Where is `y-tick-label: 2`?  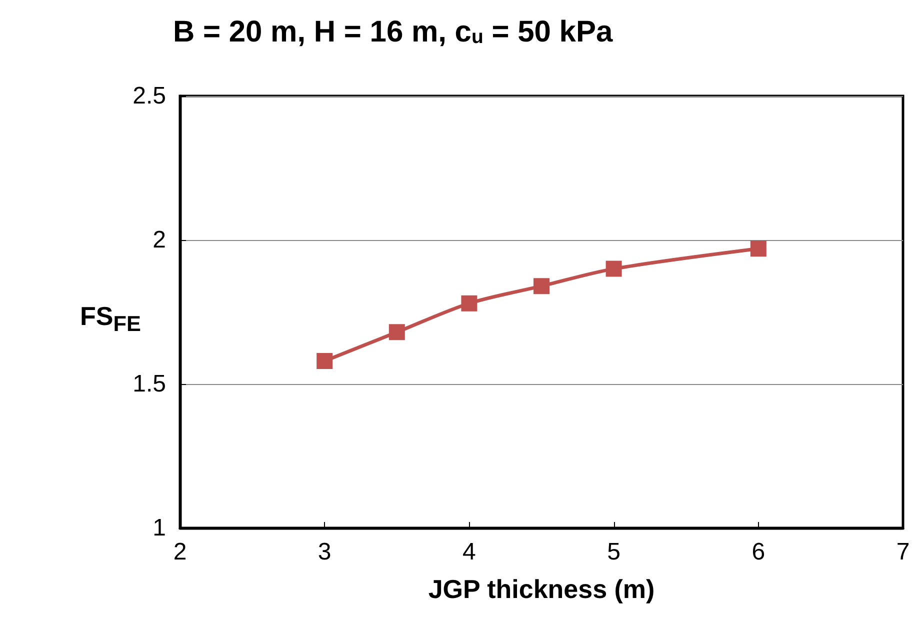
y-tick-label: 2 is located at coordinates (159, 240).